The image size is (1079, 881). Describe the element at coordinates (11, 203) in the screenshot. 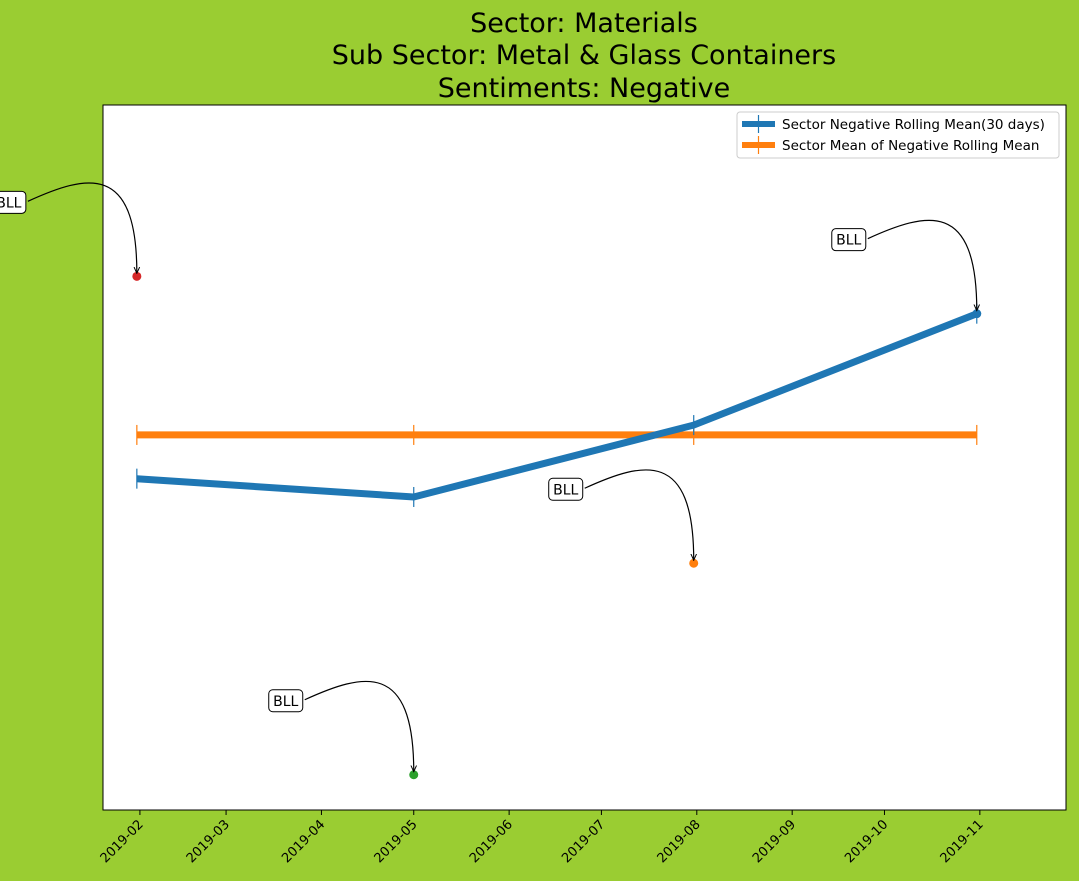

I see `annotation-label-0: BLL` at that location.